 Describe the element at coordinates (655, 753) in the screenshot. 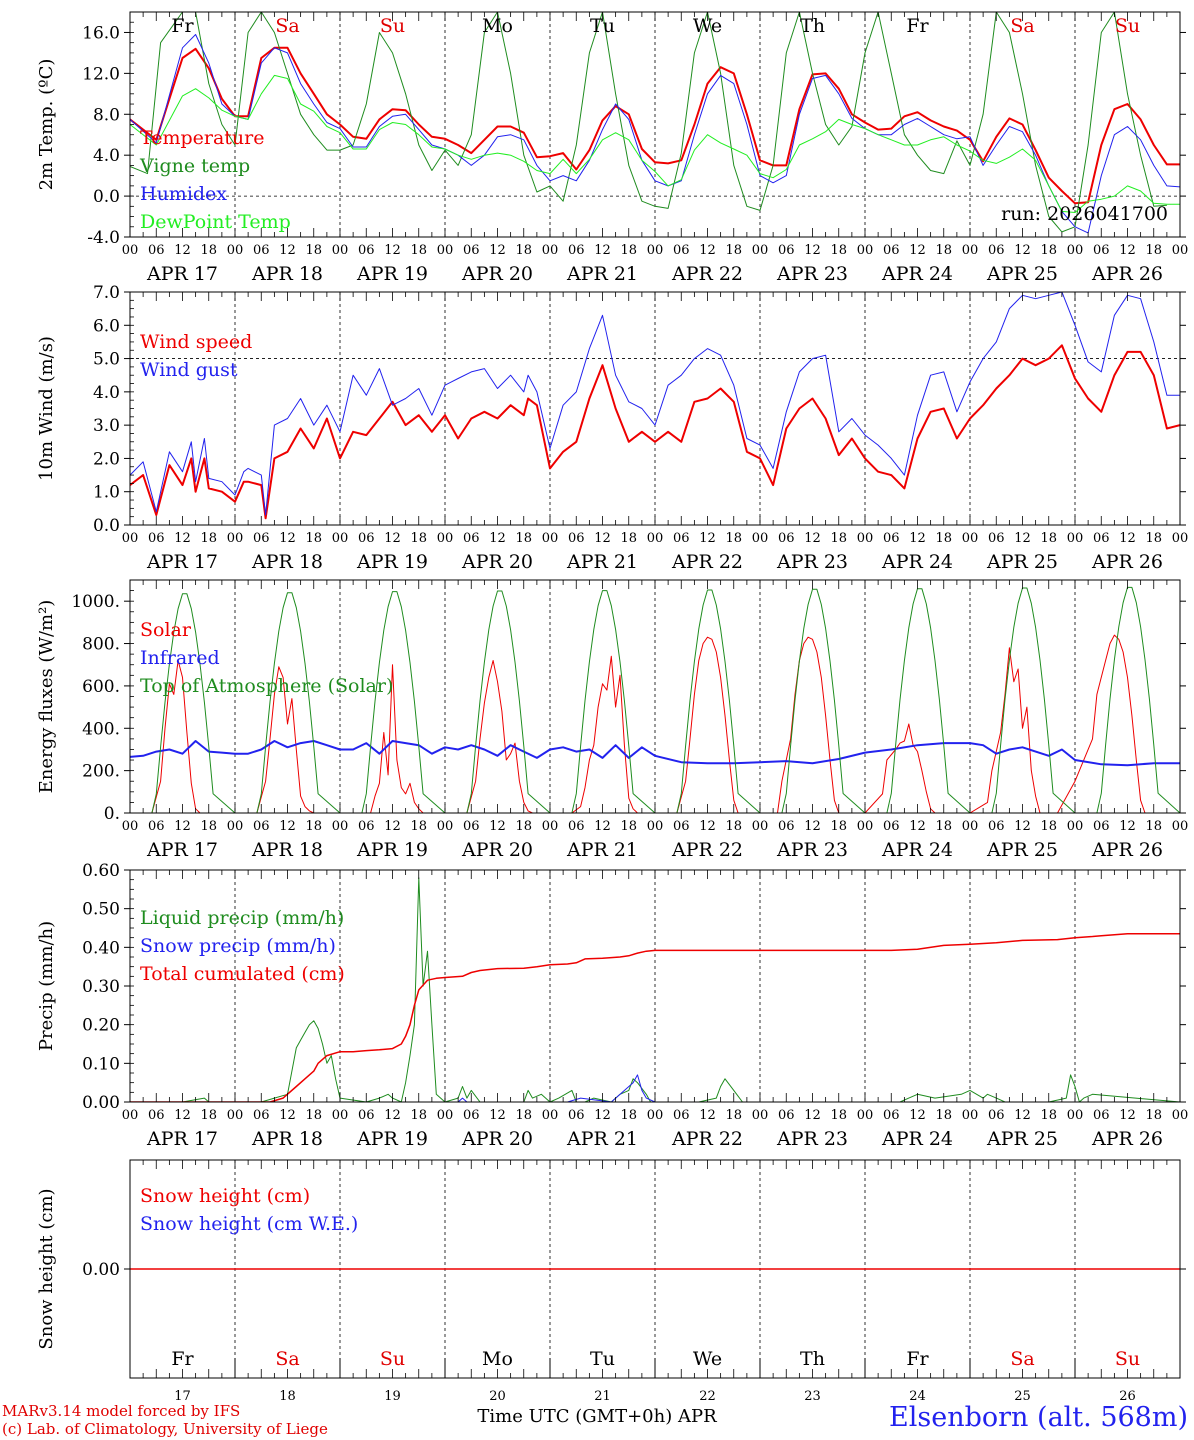

I see `series-line-infrared` at that location.